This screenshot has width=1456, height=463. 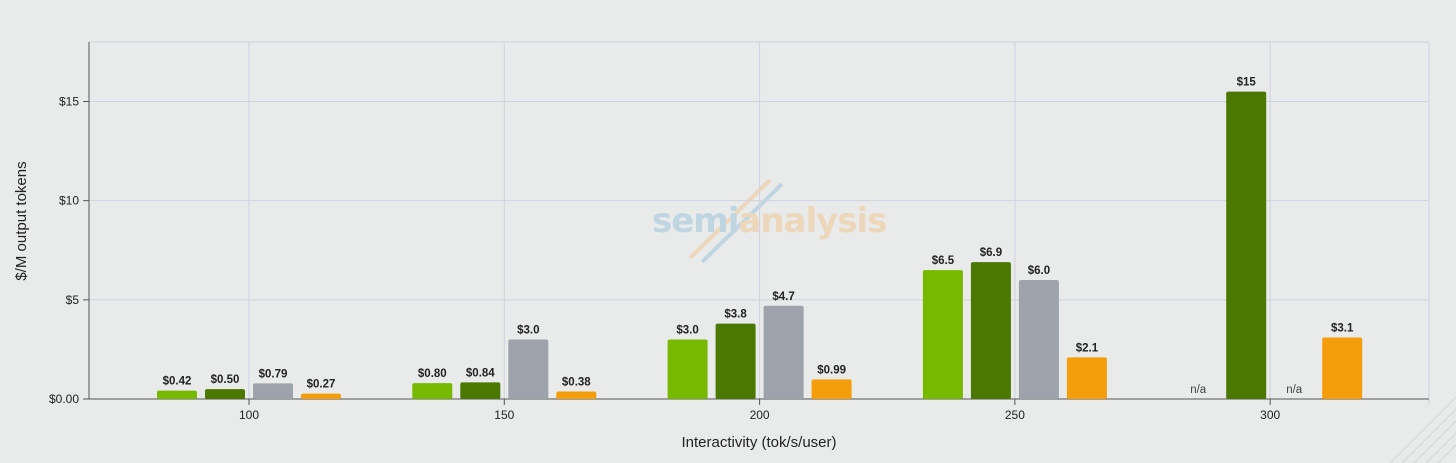 I want to click on svg-text: semianalysis, so click(x=769, y=221).